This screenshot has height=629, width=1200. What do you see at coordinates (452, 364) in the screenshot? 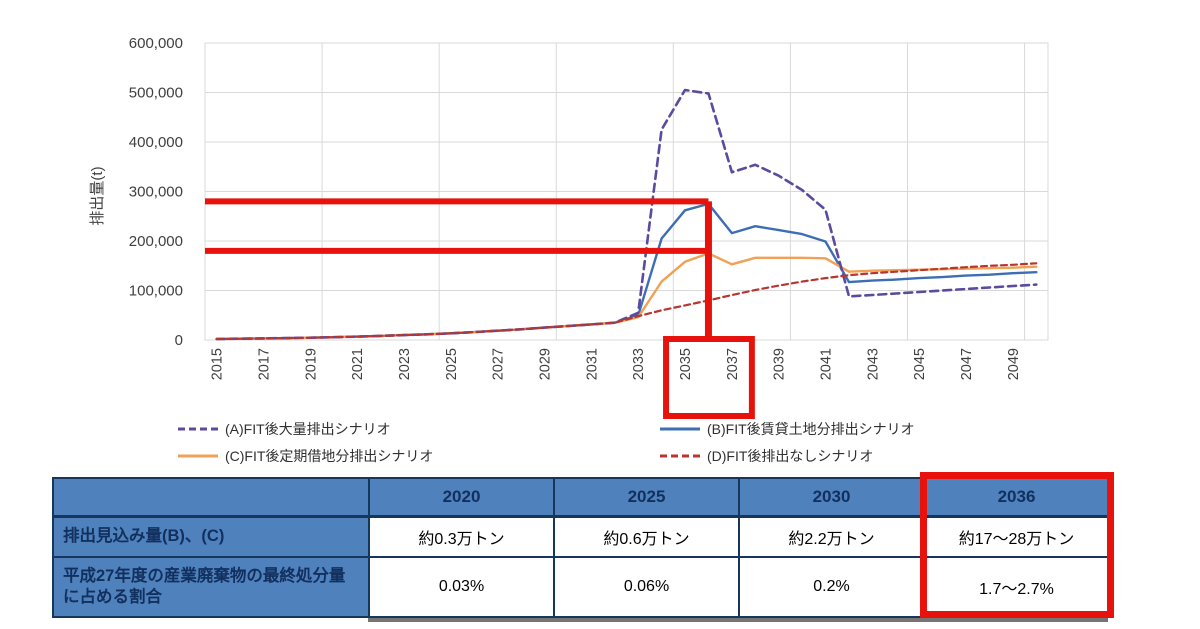
I see `x-axis-tick-label: 2025` at bounding box center [452, 364].